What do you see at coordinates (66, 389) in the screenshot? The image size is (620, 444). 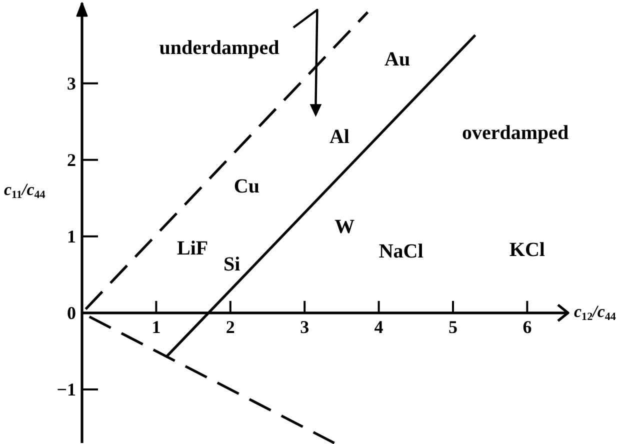 I see `y-tick-label: −1` at bounding box center [66, 389].